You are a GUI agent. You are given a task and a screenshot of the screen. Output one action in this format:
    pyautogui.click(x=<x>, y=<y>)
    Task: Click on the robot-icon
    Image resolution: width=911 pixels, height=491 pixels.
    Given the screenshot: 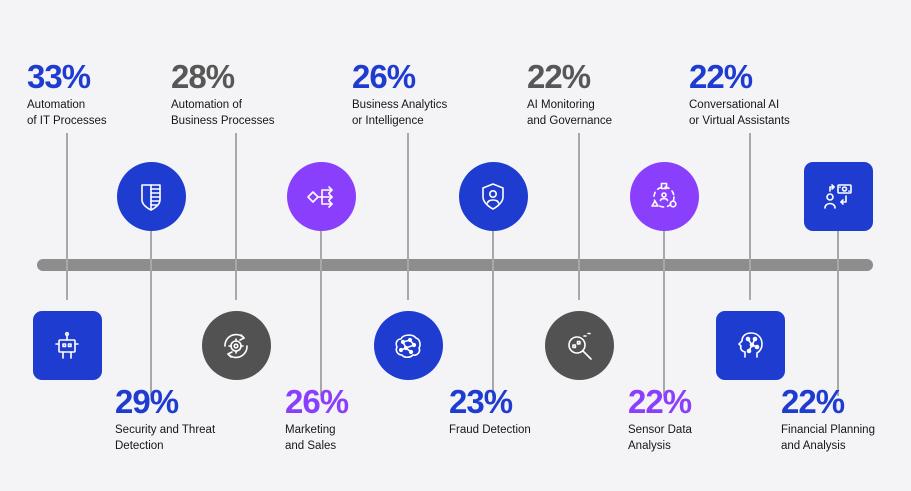 What is the action you would take?
    pyautogui.click(x=67, y=345)
    